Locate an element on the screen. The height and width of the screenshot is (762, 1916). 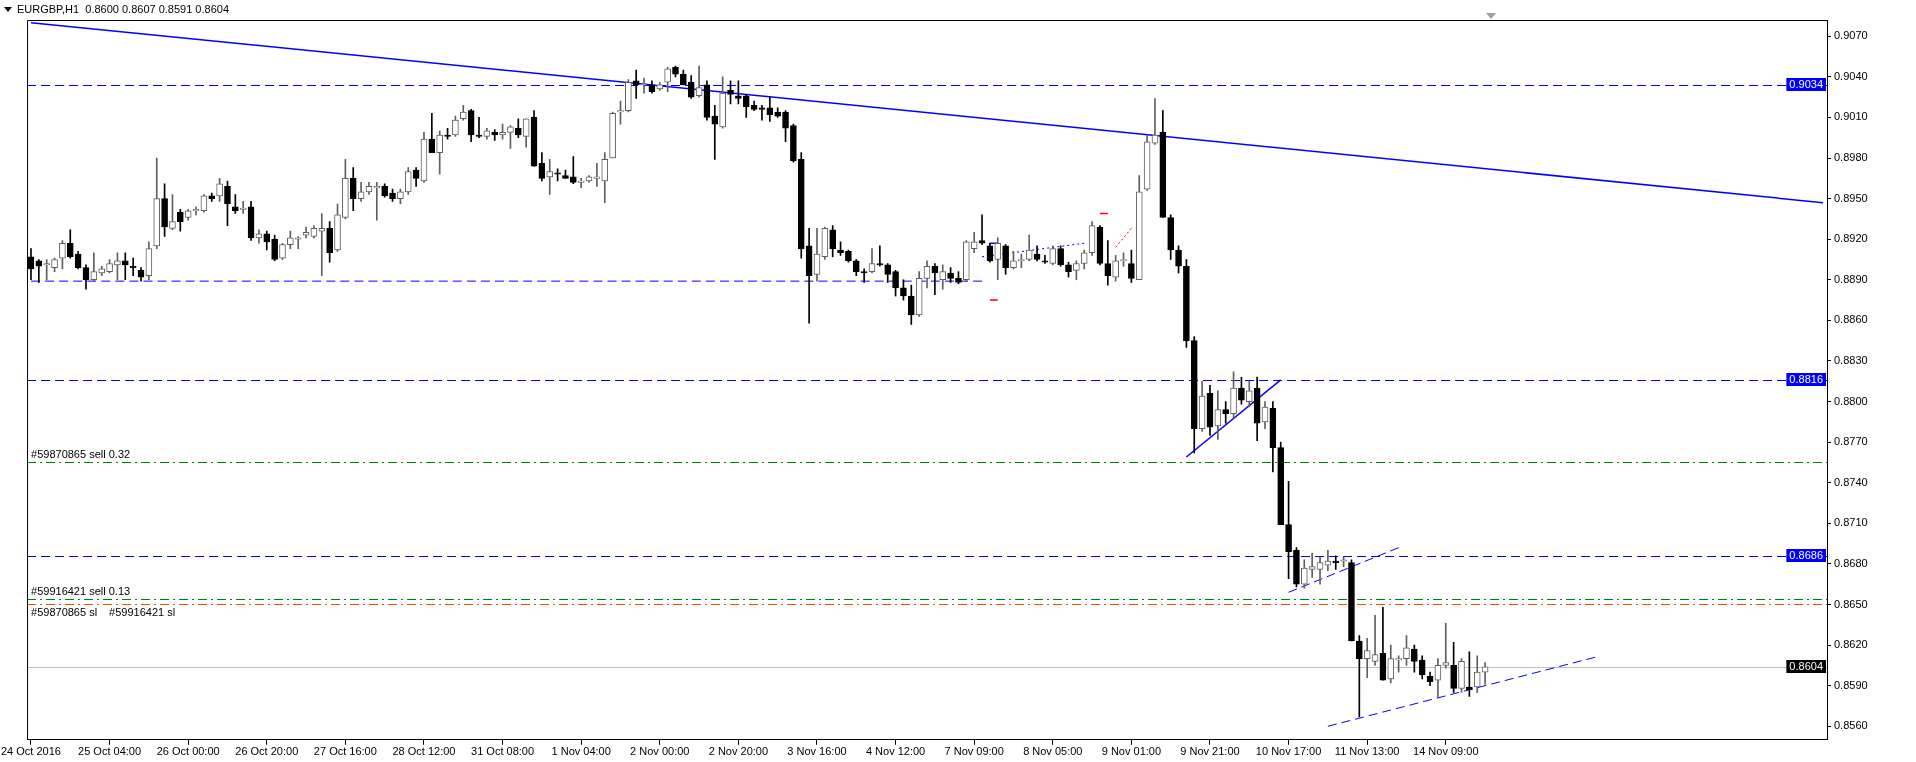
y-tick-label: 0.8650 is located at coordinates (1851, 603).